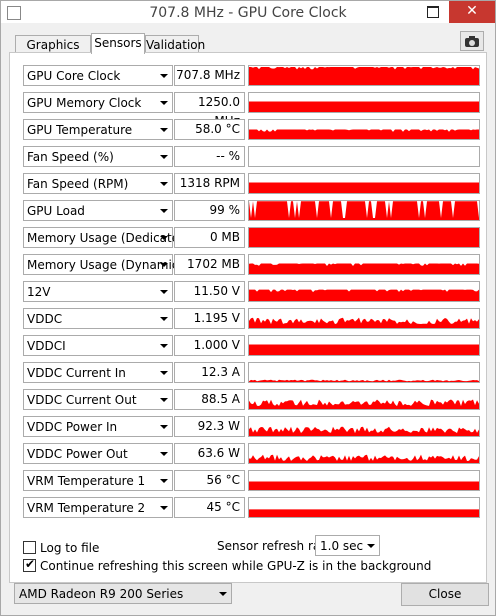 The image size is (496, 616). I want to click on sensor-label: VDDC Current Out, so click(82, 400).